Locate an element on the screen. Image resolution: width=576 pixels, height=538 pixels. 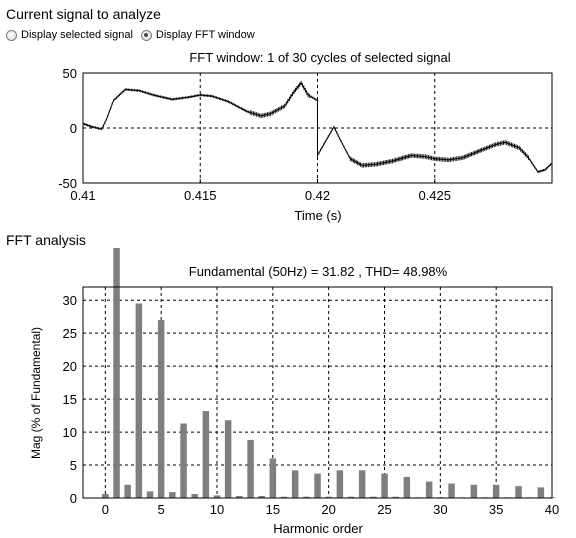
radio-label: Display selected signal is located at coordinates (77, 35).